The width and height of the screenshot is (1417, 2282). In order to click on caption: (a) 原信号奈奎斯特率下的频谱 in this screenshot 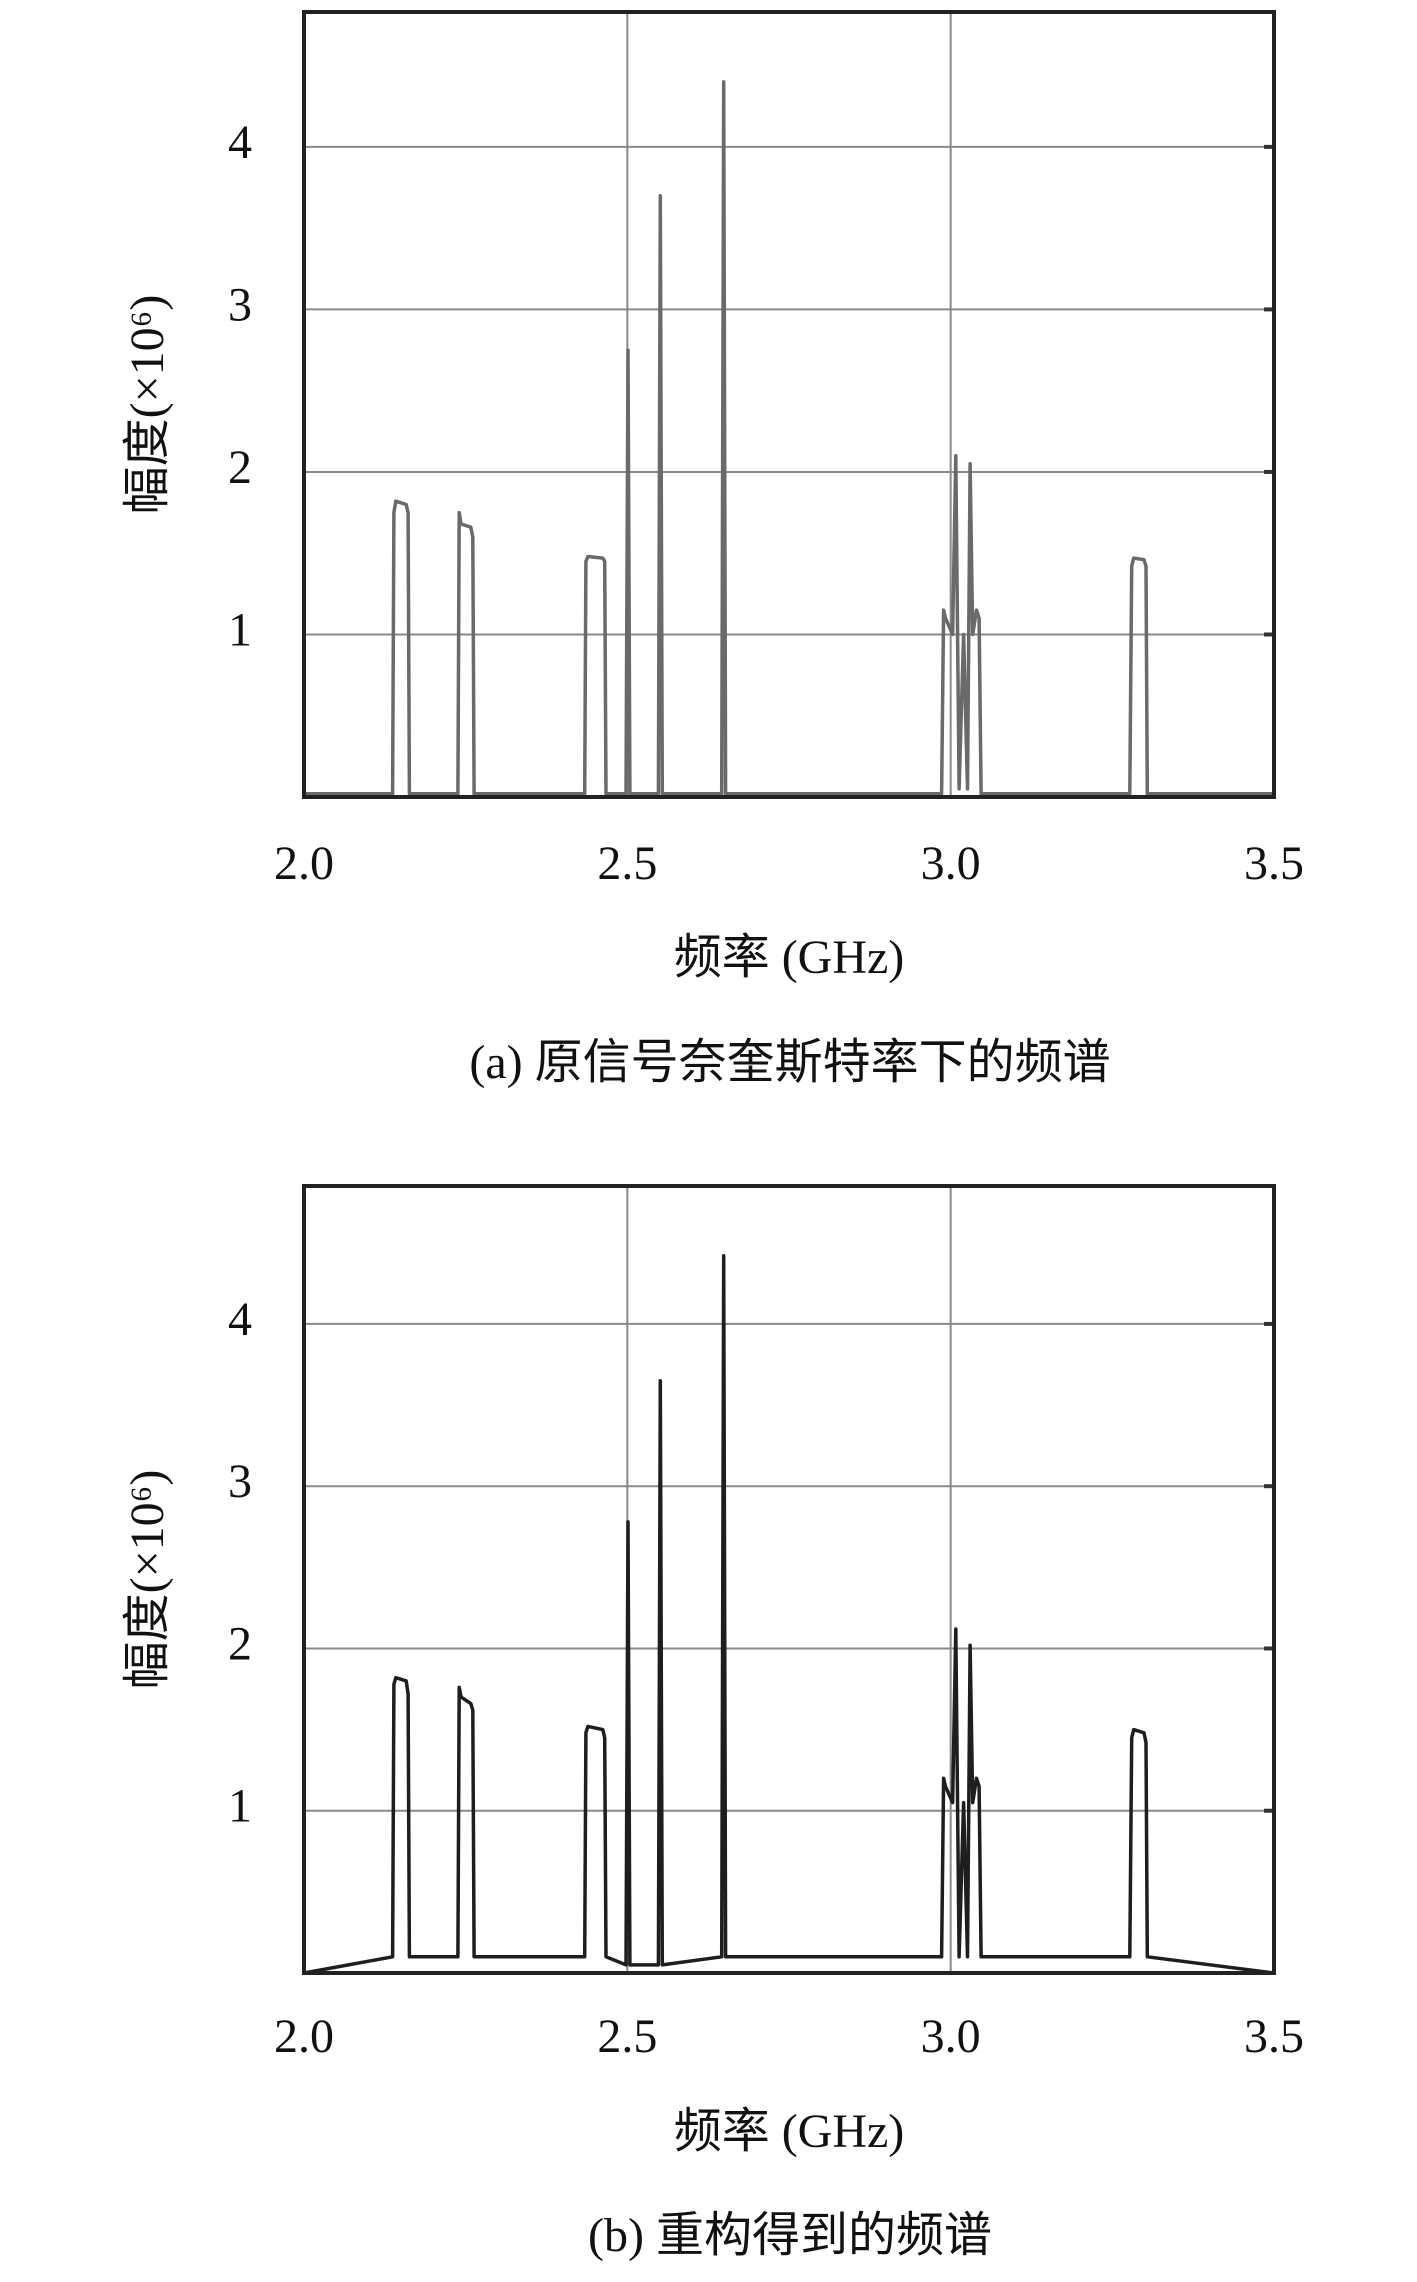, I will do `click(789, 1062)`.